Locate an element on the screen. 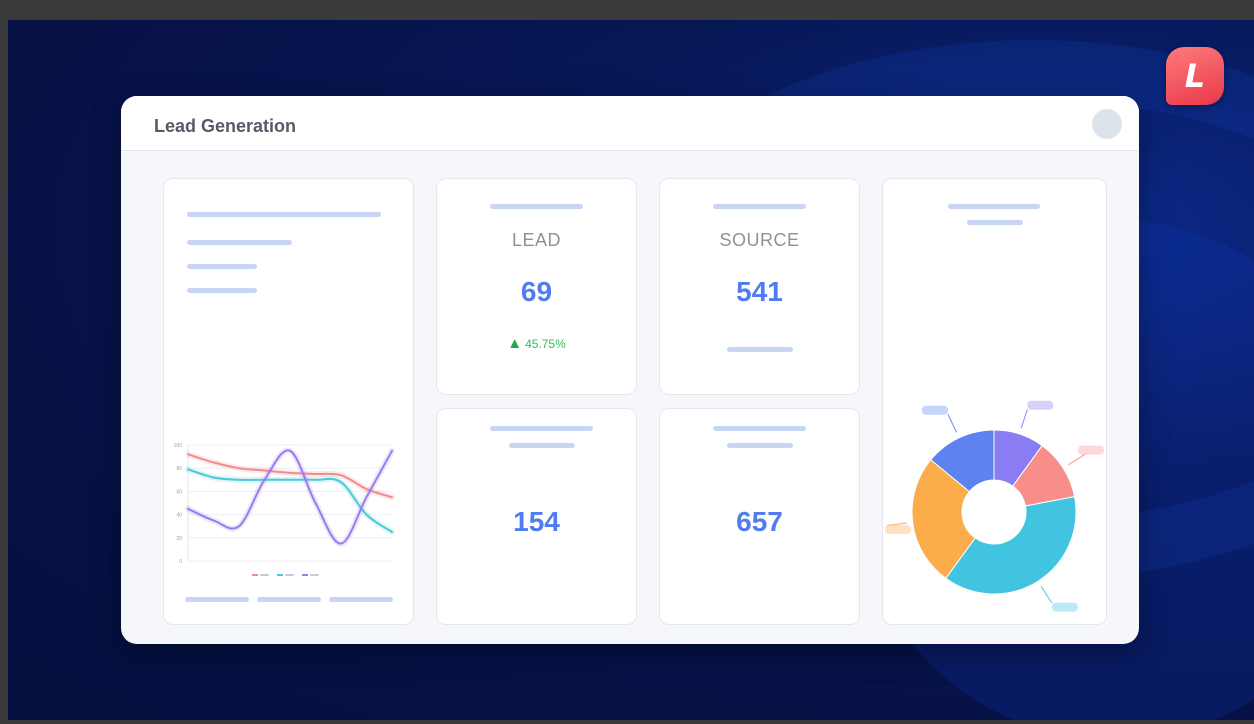  donut-chart-card is located at coordinates (994, 401).